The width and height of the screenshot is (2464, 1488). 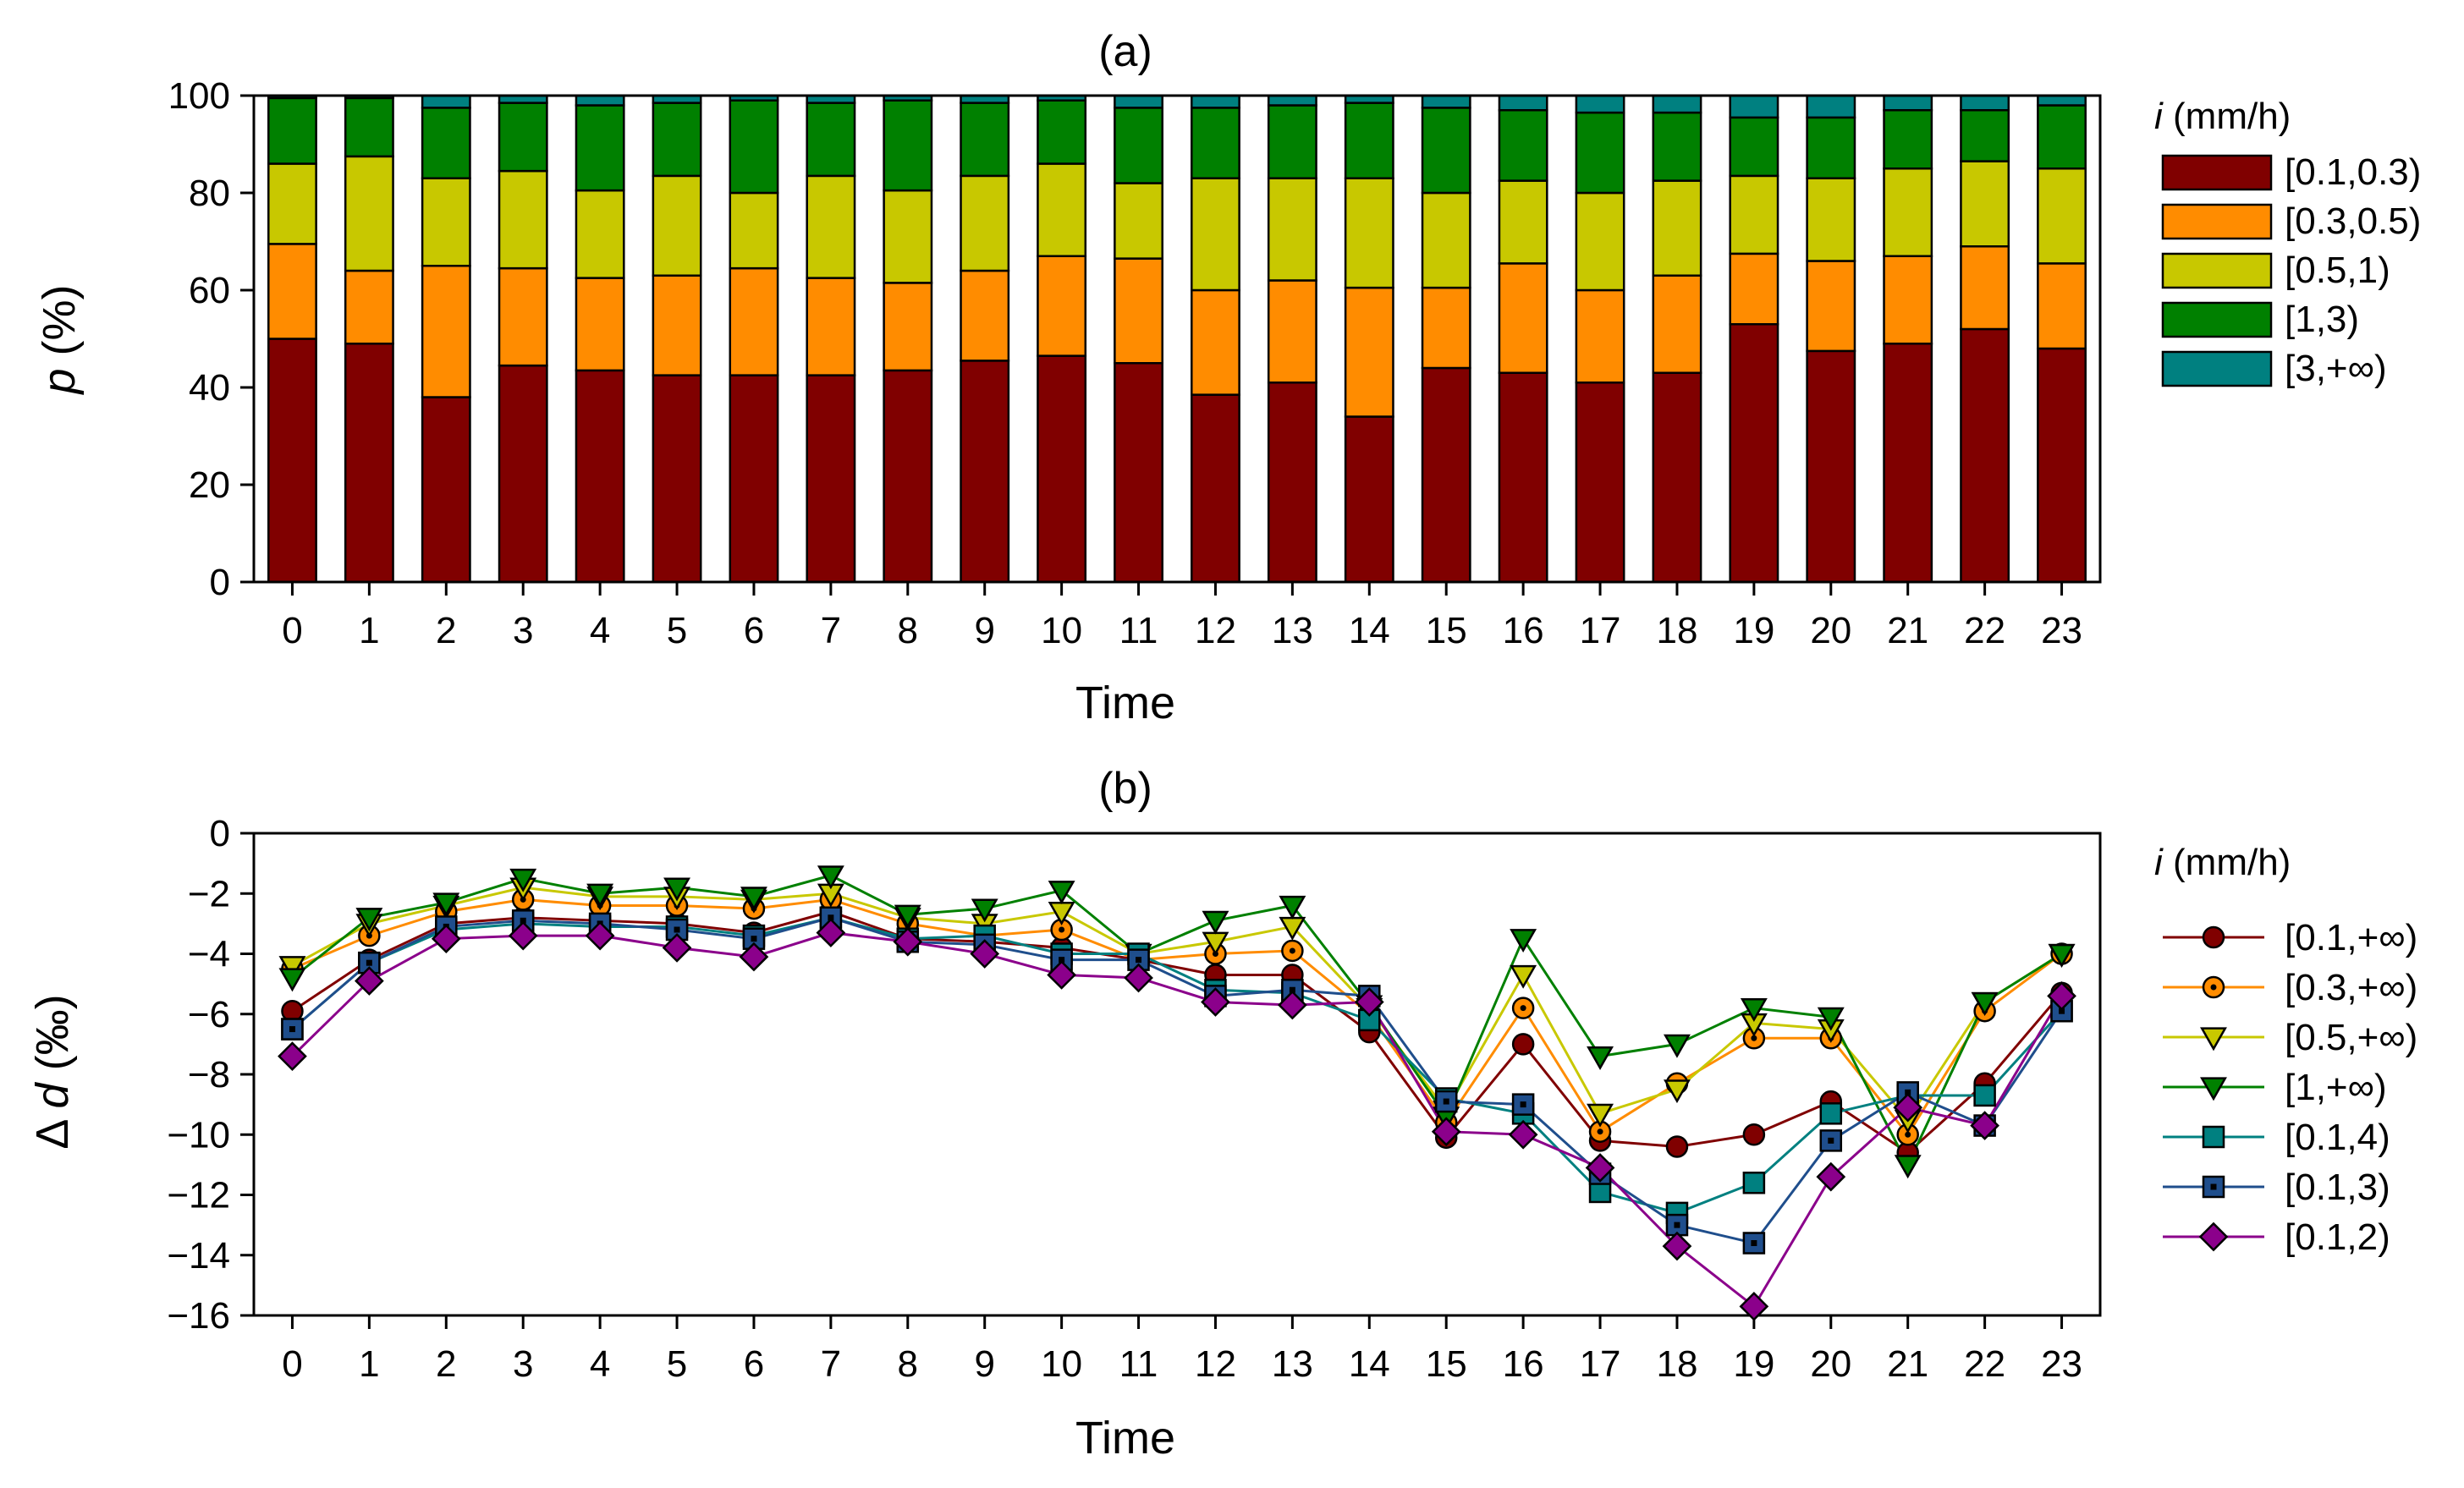 What do you see at coordinates (1985, 1364) in the screenshot?
I see `panel-b-x-tick-label: 22` at bounding box center [1985, 1364].